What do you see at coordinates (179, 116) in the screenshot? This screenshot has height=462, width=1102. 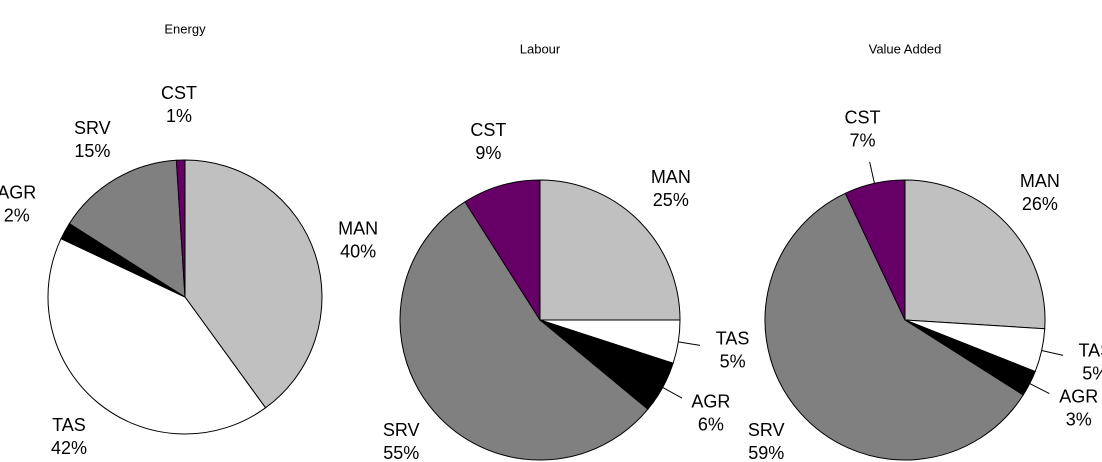 I see `slice-value-label: 1%` at bounding box center [179, 116].